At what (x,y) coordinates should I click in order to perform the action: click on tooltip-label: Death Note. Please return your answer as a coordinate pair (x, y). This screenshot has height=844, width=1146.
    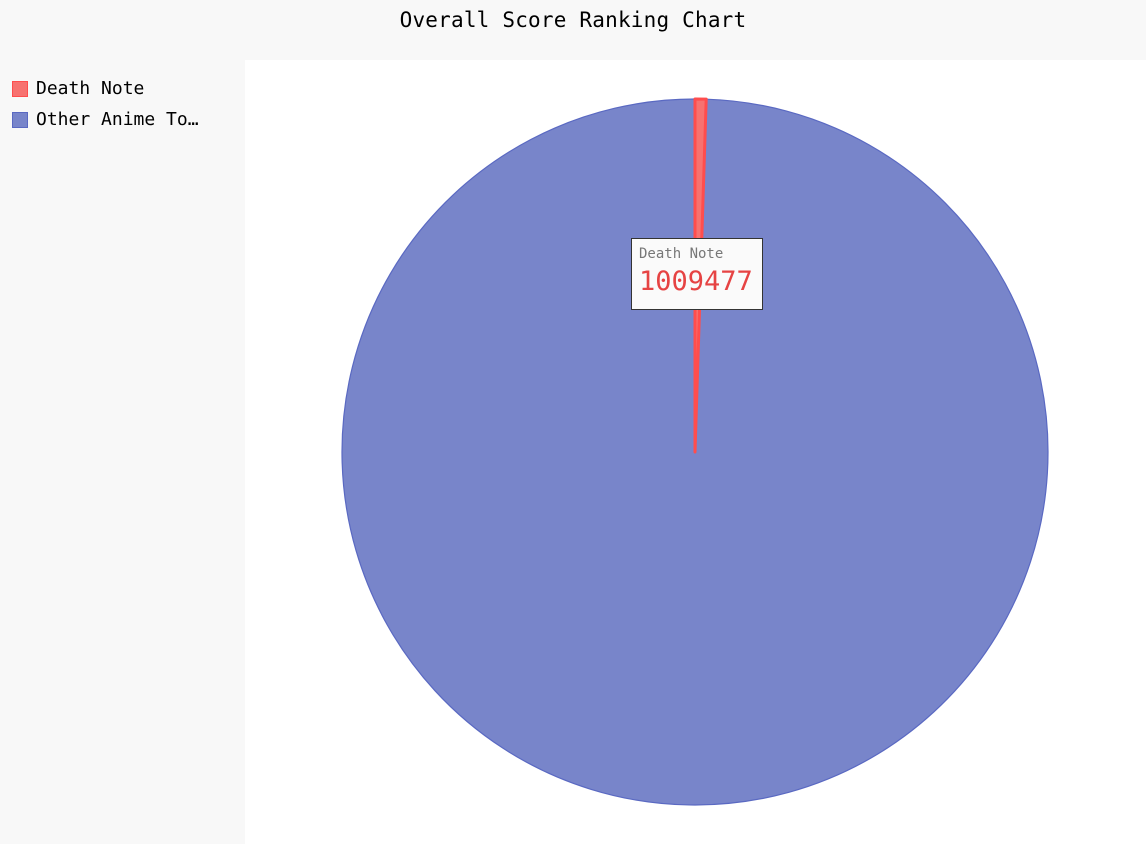
    Looking at the image, I should click on (681, 254).